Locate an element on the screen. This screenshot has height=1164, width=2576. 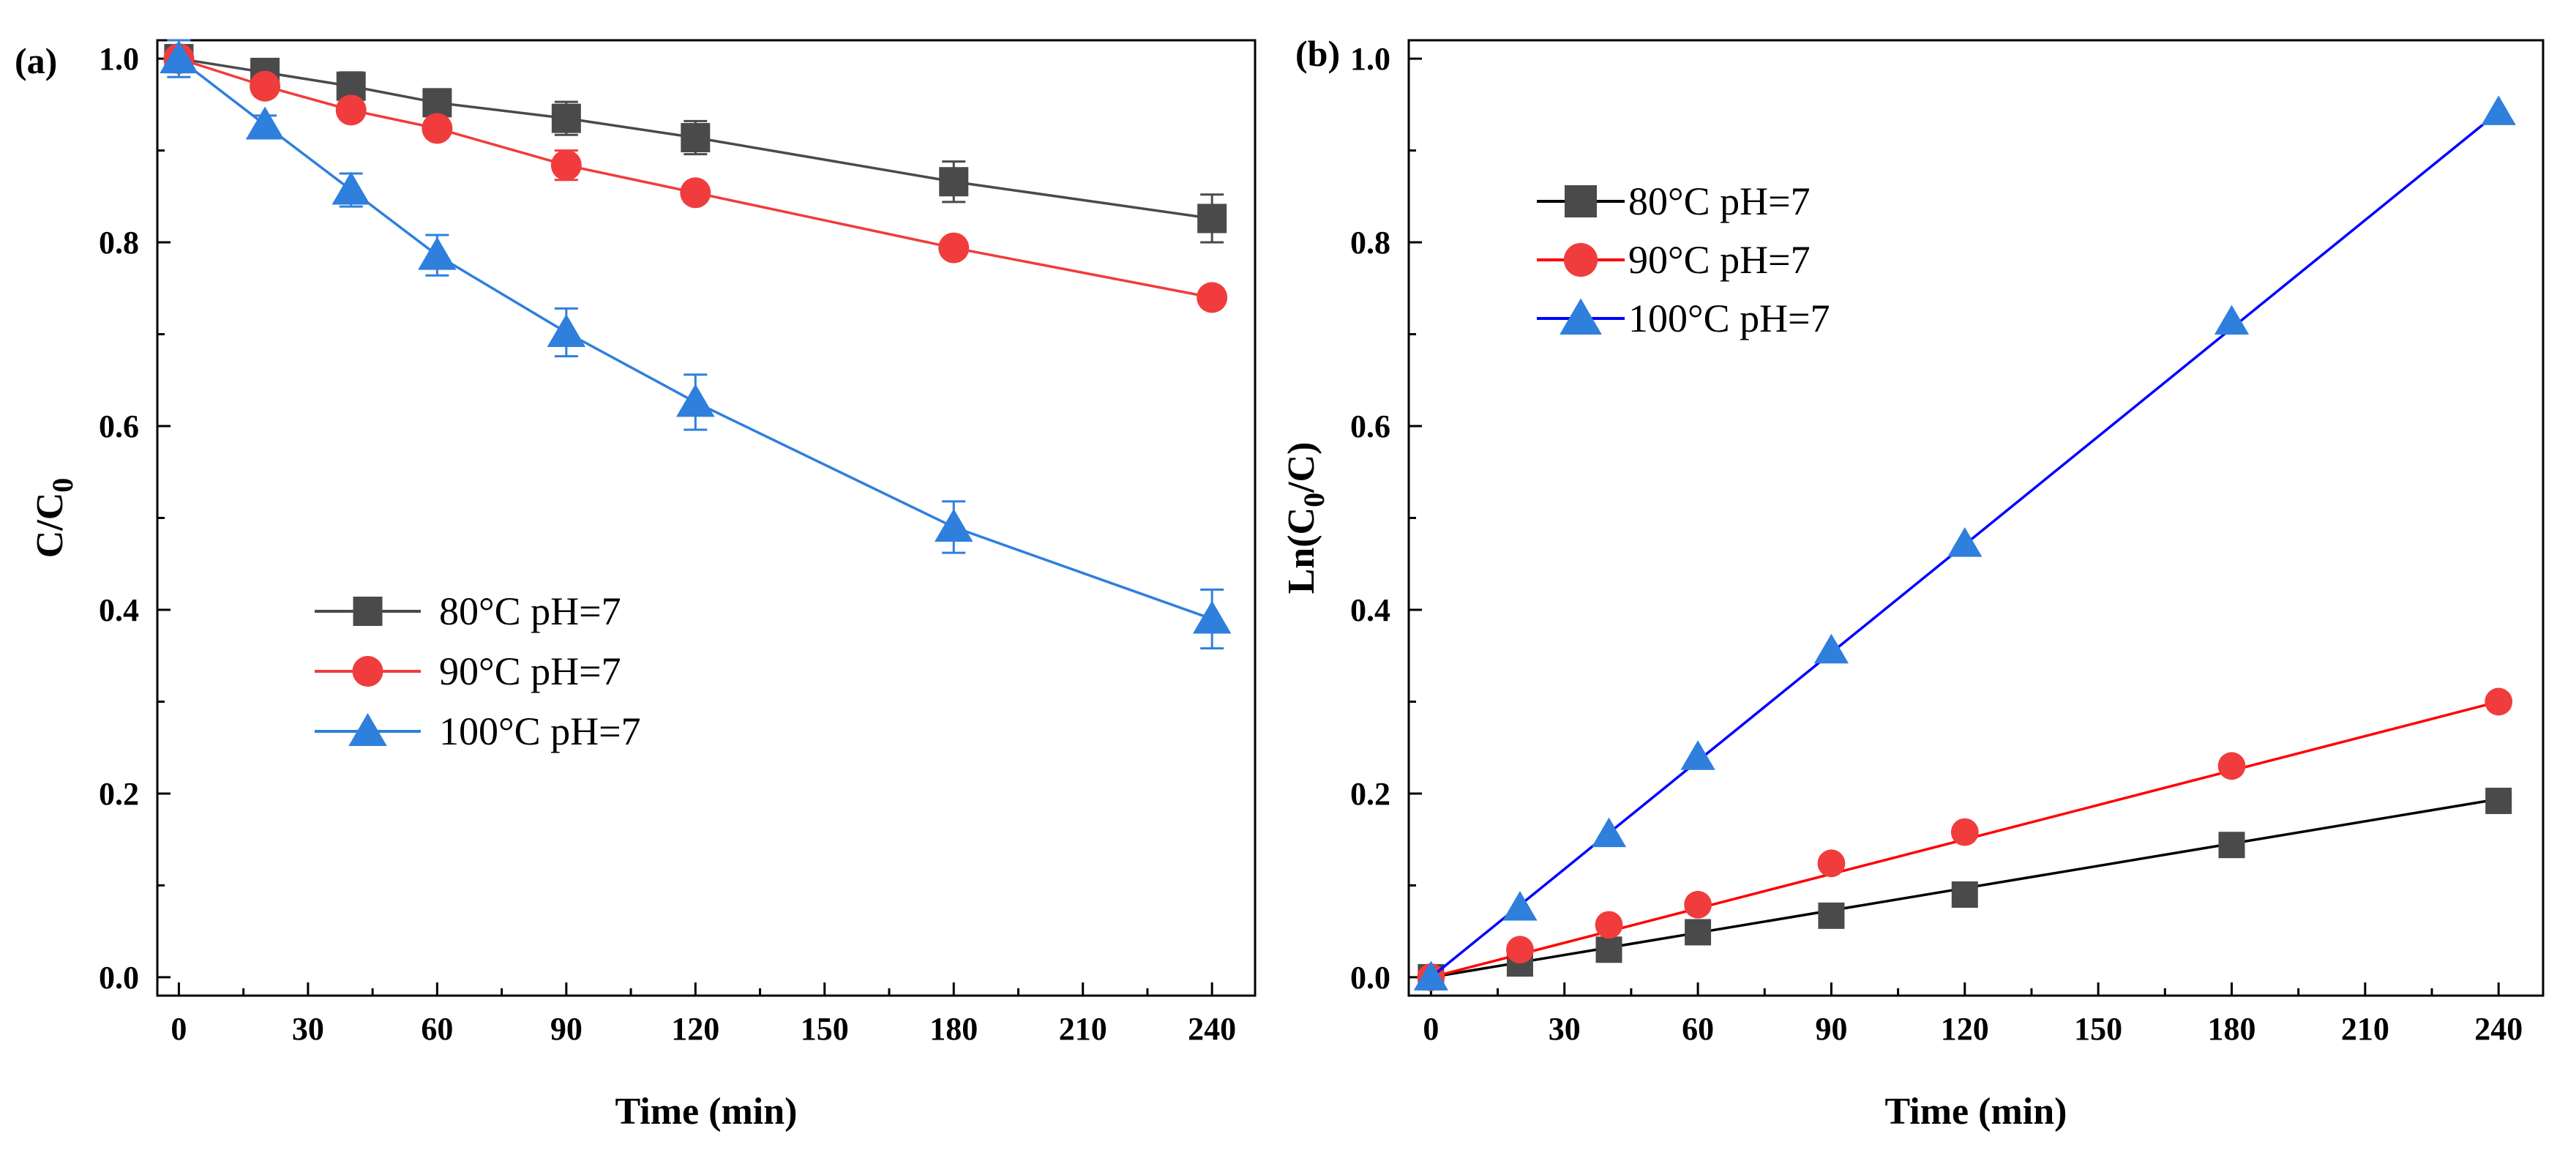
y-axis-label: Ln(C0/C) is located at coordinates (1305, 518).